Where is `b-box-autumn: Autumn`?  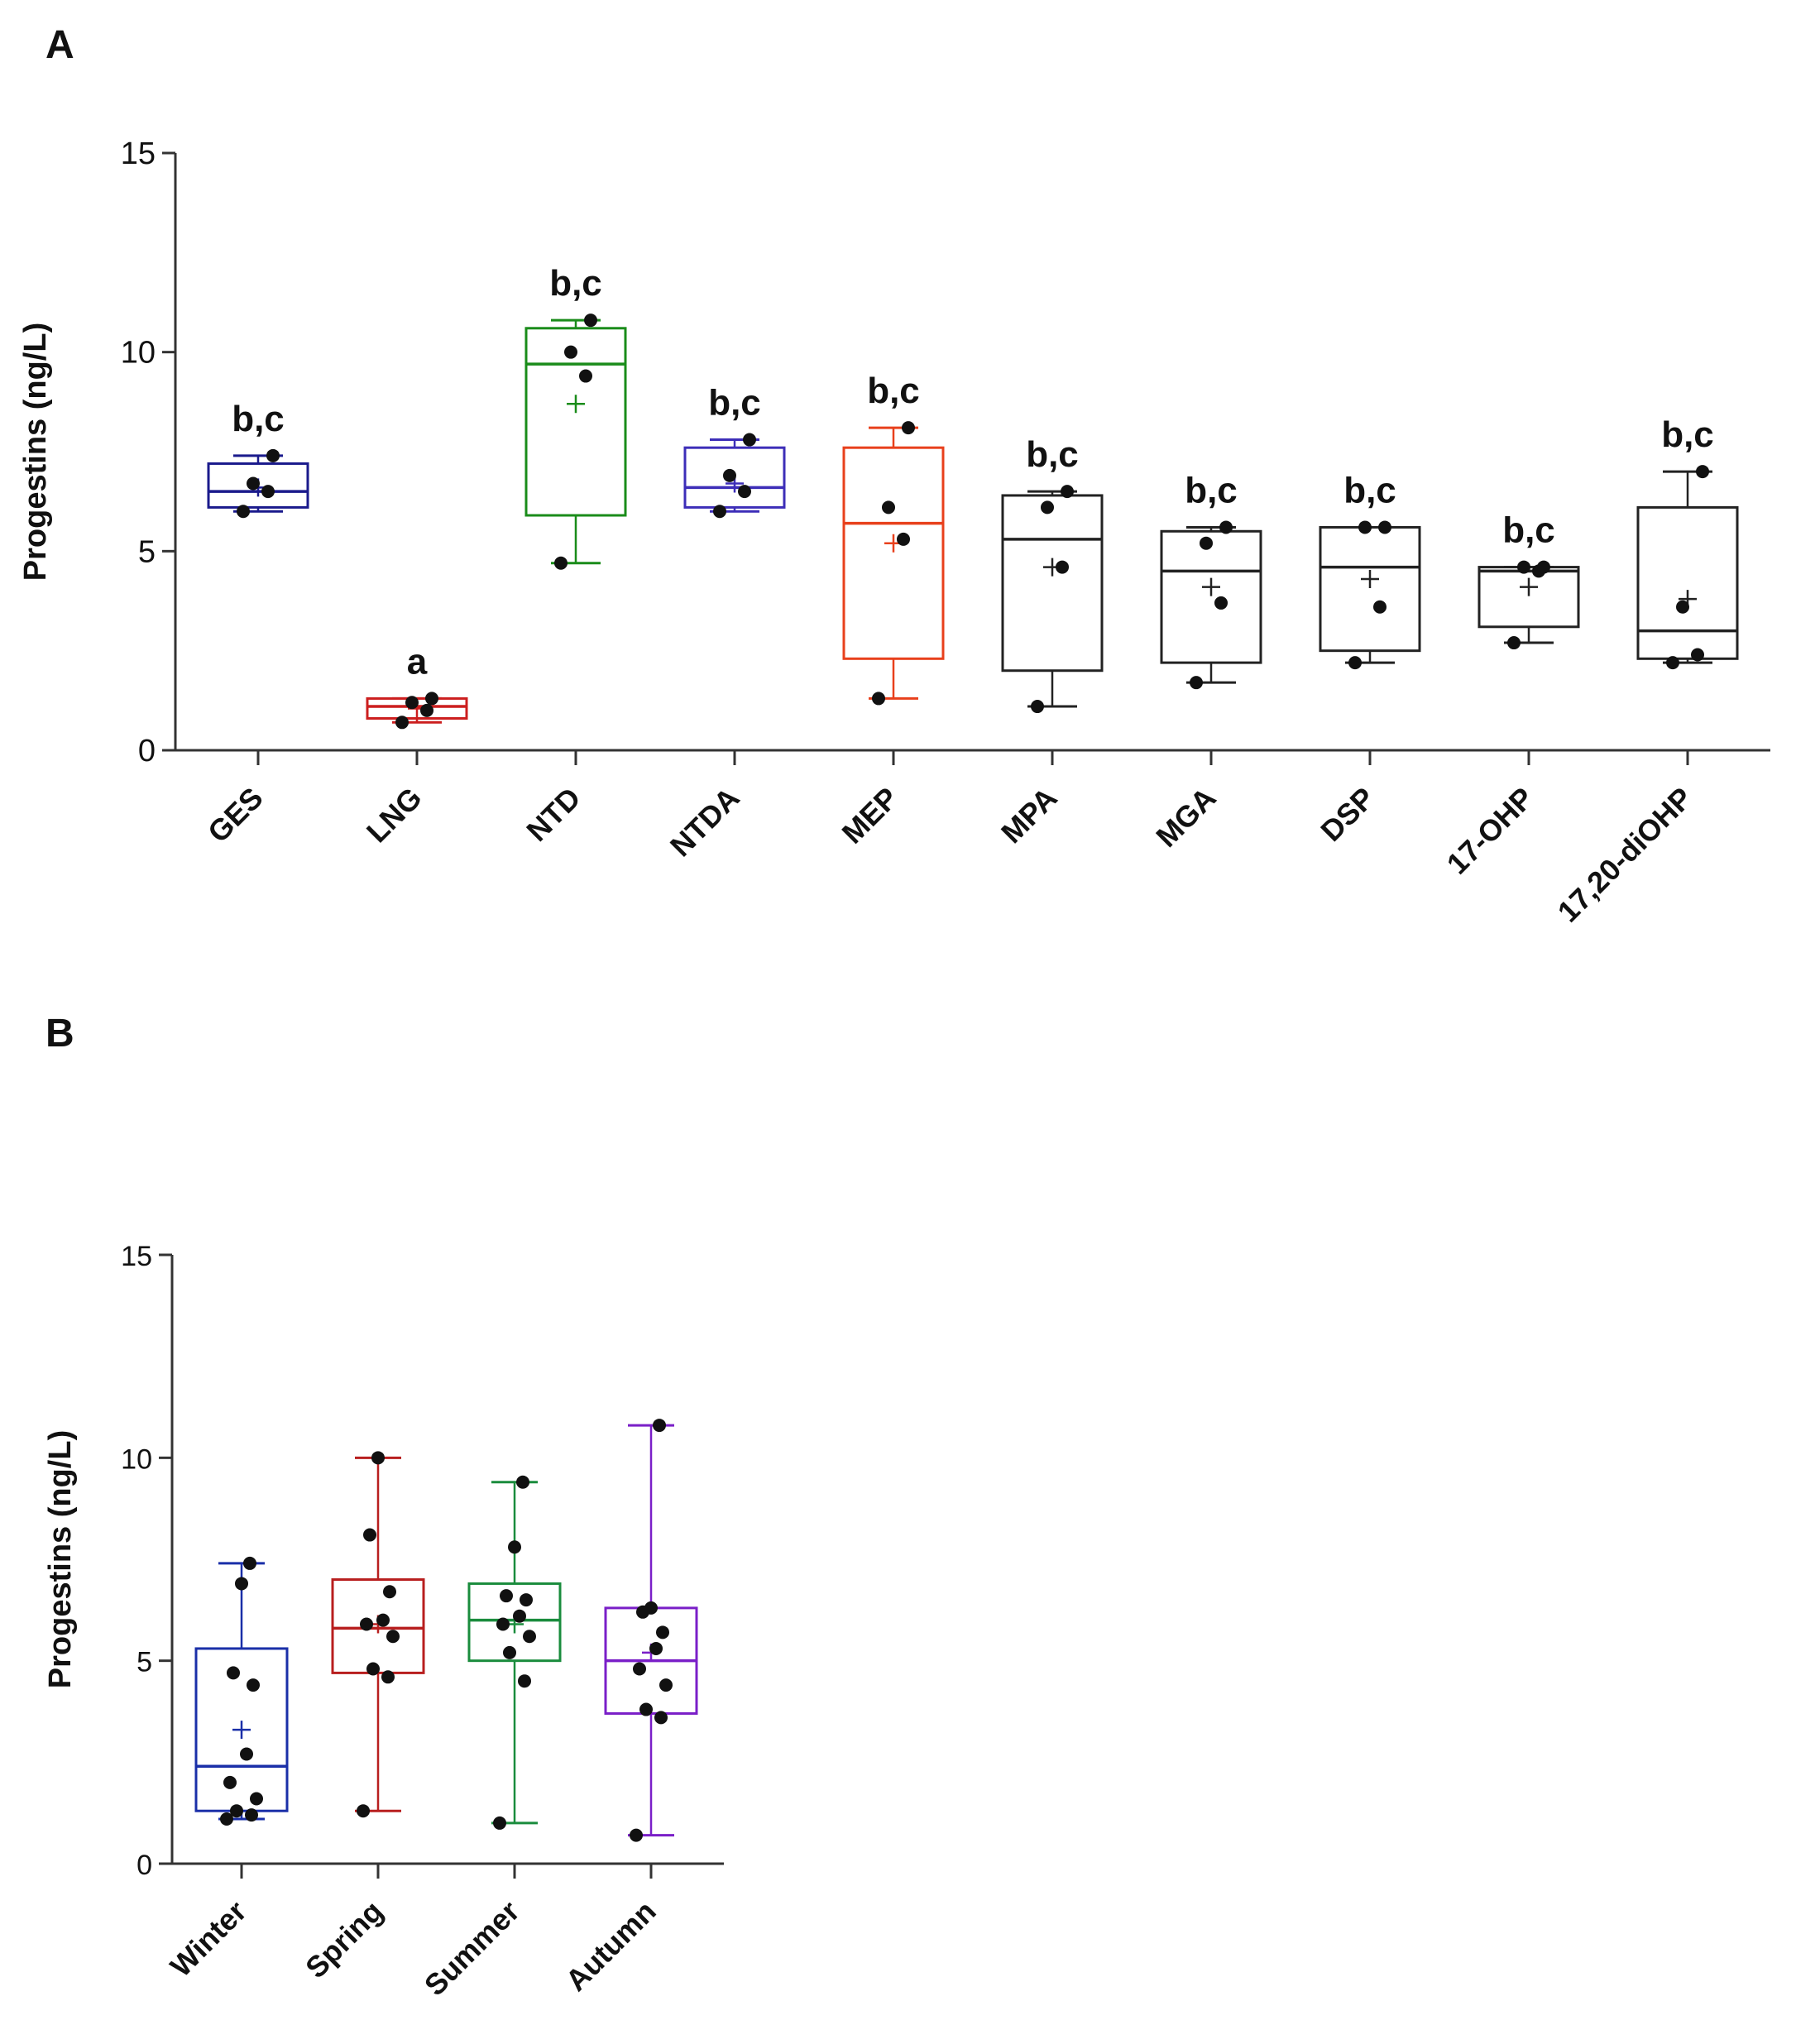 b-box-autumn: Autumn is located at coordinates (628, 1708).